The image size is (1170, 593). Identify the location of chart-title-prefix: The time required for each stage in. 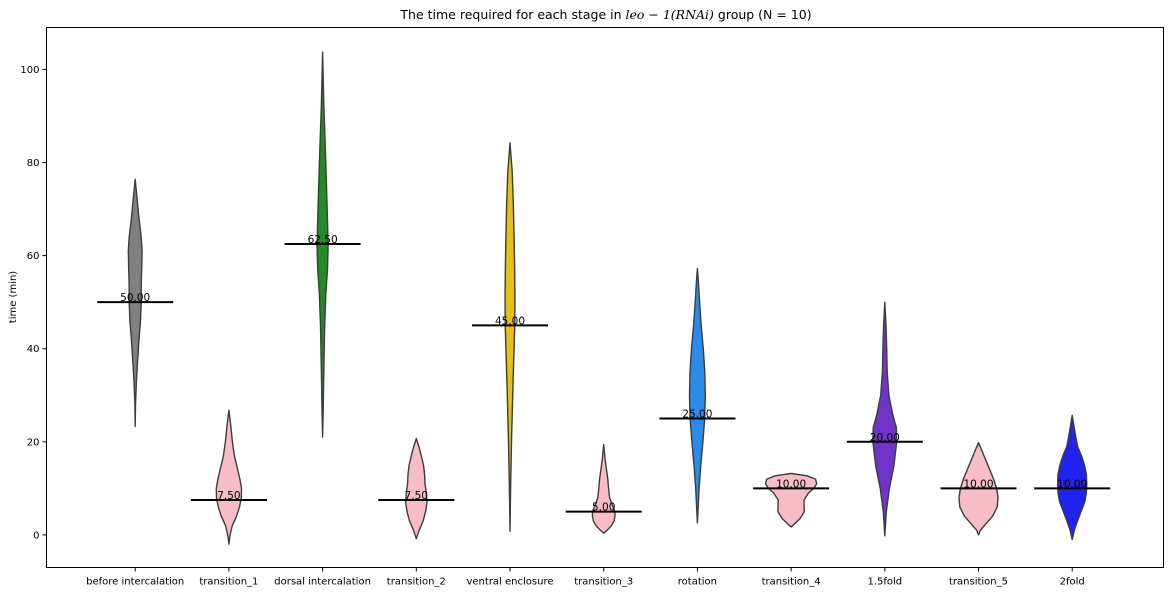
(512, 14).